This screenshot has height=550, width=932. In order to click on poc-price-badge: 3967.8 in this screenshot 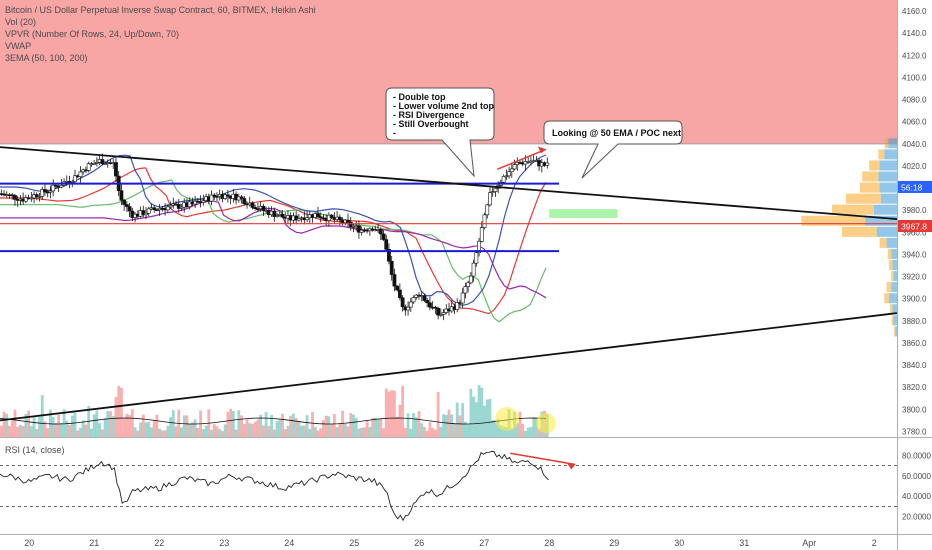, I will do `click(915, 226)`.